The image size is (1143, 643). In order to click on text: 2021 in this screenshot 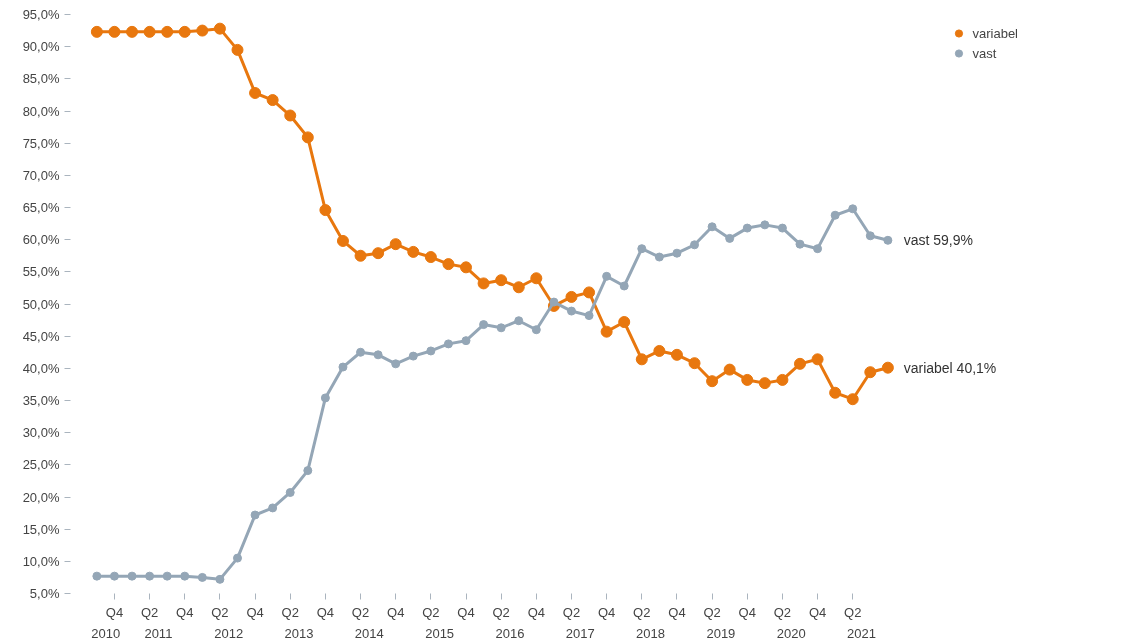, I will do `click(861, 633)`.